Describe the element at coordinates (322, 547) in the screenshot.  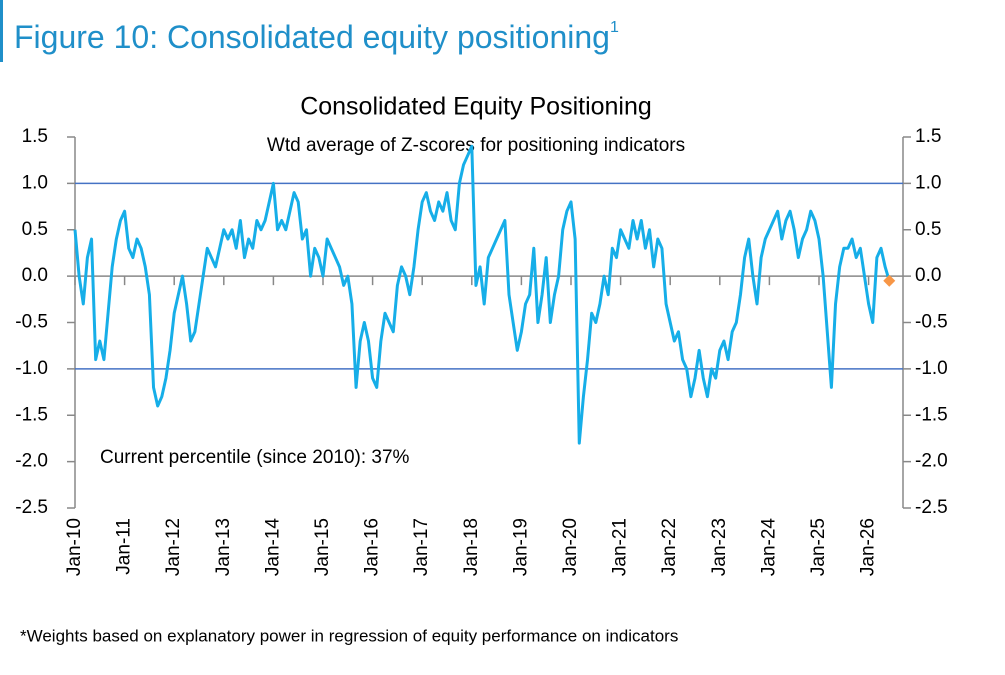
I see `x-tick-label: Jan-15` at that location.